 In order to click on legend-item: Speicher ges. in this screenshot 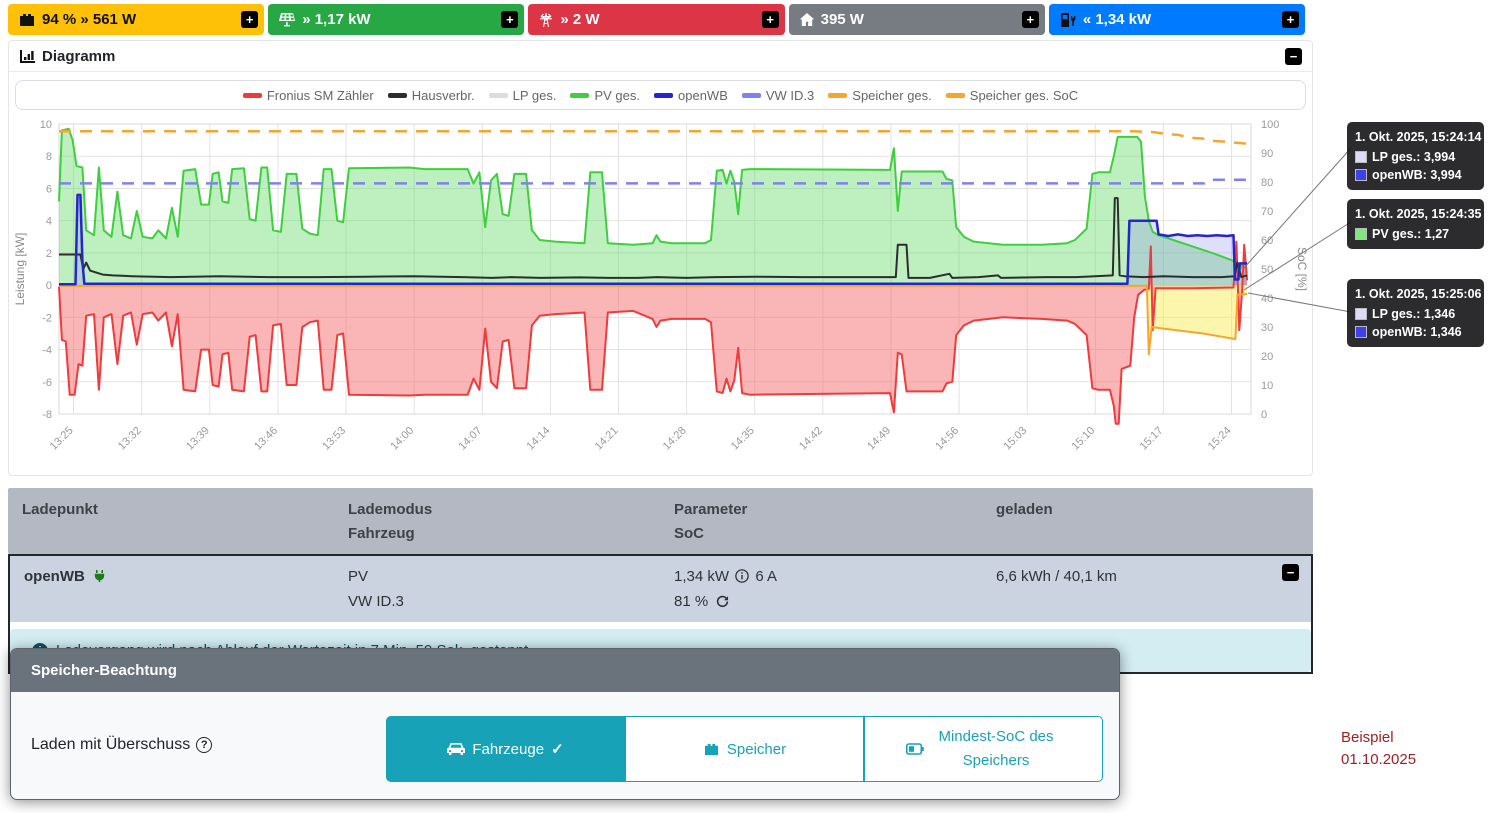, I will do `click(880, 95)`.